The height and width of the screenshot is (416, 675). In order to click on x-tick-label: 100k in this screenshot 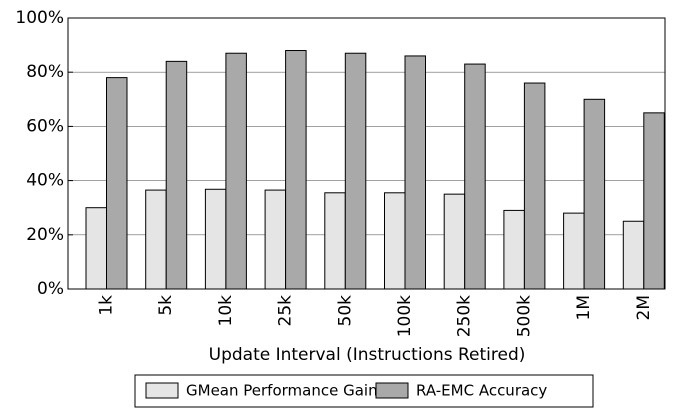, I will do `click(405, 316)`.